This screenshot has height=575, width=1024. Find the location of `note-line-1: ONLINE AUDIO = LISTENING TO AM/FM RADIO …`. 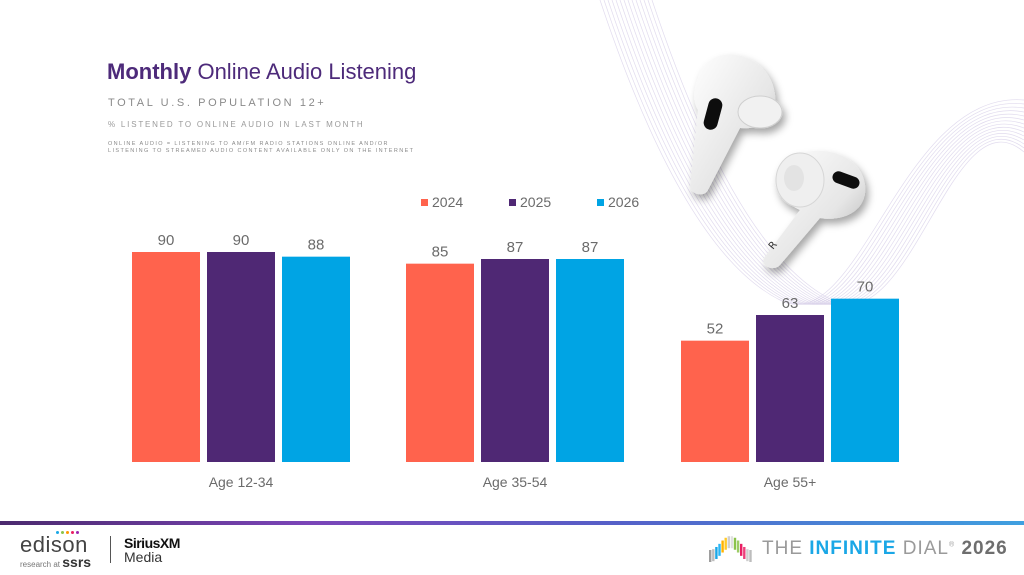

note-line-1: ONLINE AUDIO = LISTENING TO AM/FM RADIO … is located at coordinates (248, 144).